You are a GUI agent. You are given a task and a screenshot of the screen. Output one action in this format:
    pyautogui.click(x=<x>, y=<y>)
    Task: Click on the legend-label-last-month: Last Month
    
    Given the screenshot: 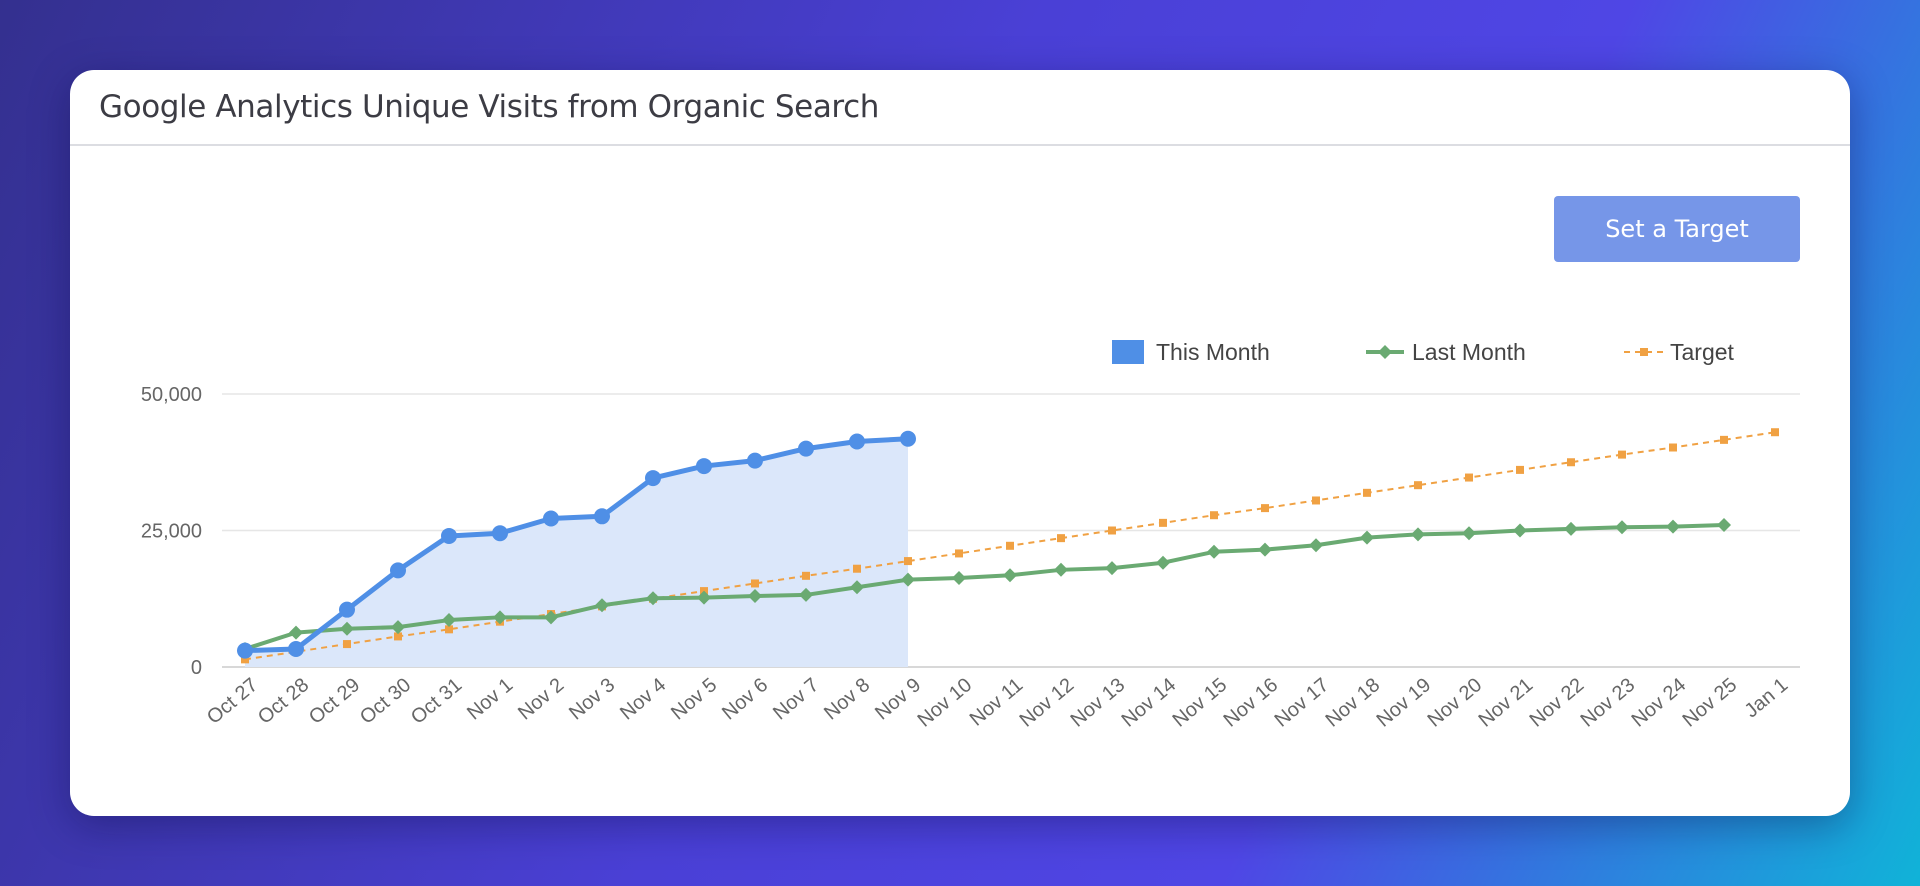 What is the action you would take?
    pyautogui.click(x=1469, y=352)
    